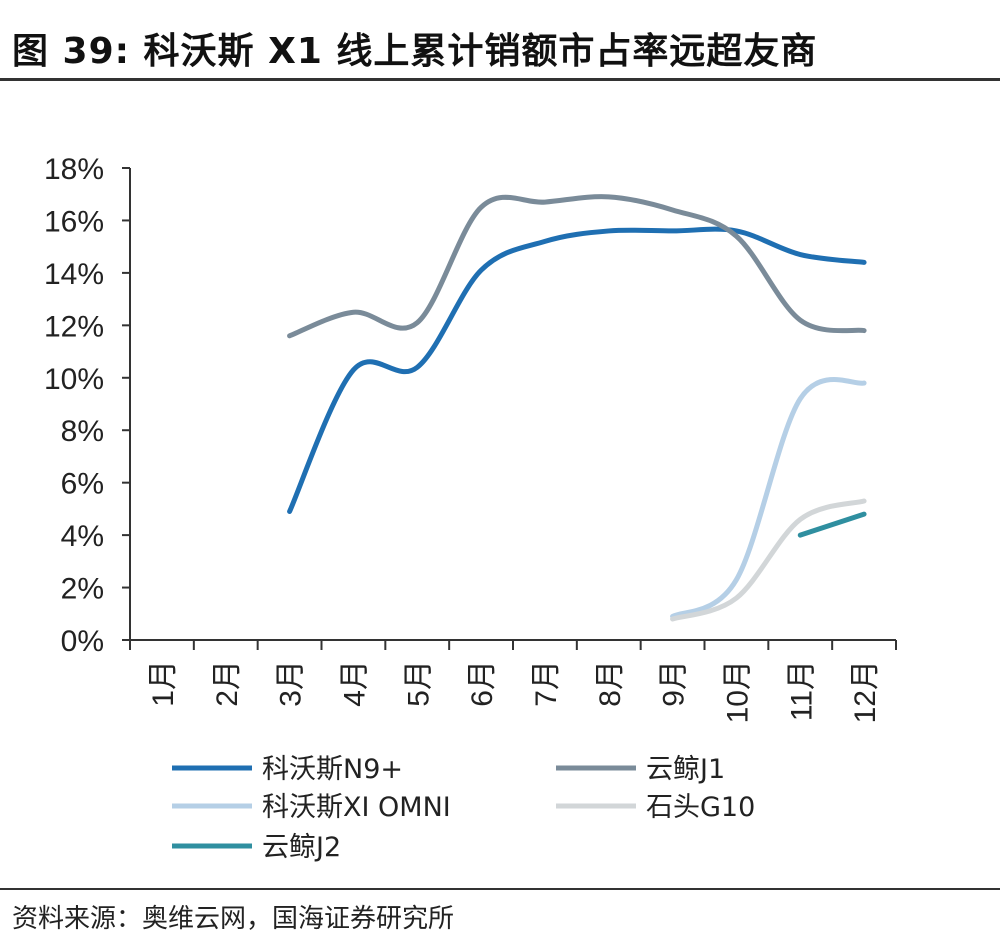 This screenshot has height=948, width=1000. What do you see at coordinates (82, 589) in the screenshot?
I see `y-tick-label: 2%` at bounding box center [82, 589].